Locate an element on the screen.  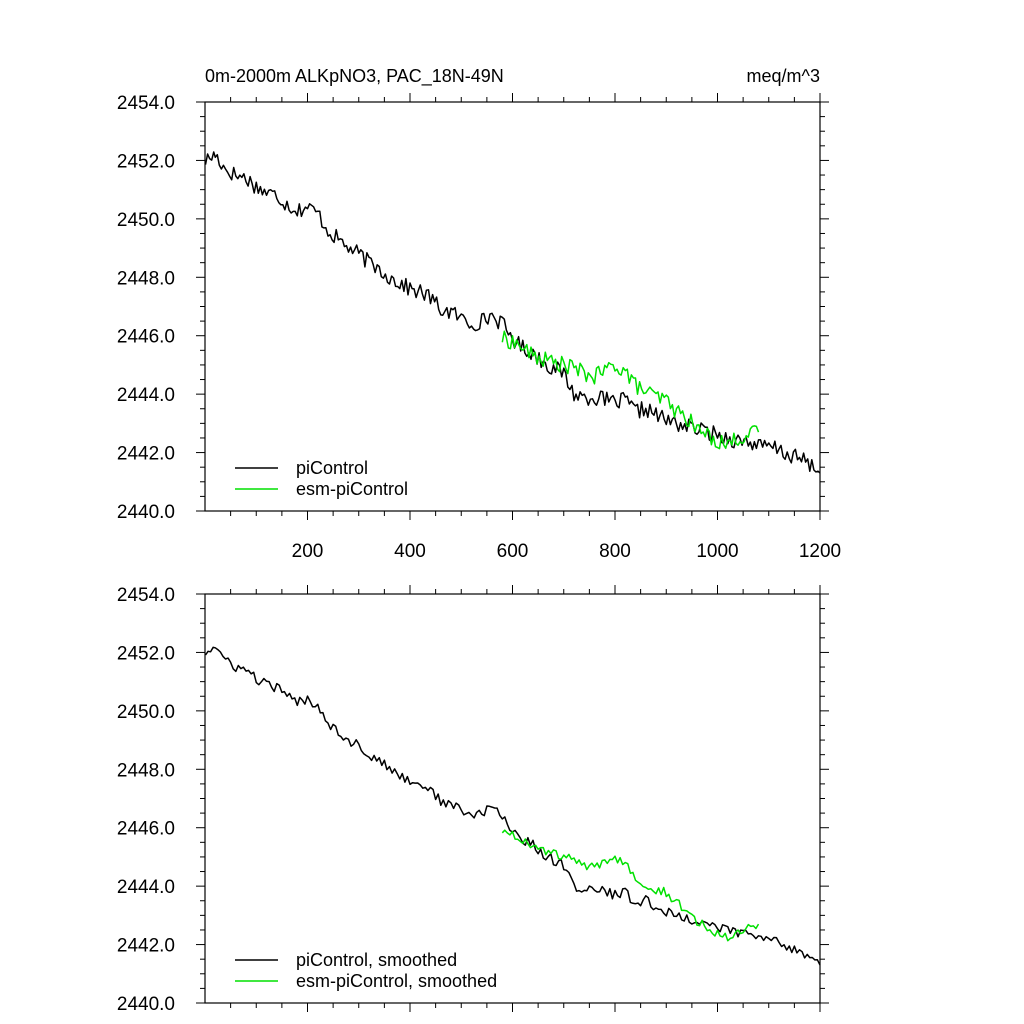
bottom-ytick-label: 2452.0 is located at coordinates (146, 653).